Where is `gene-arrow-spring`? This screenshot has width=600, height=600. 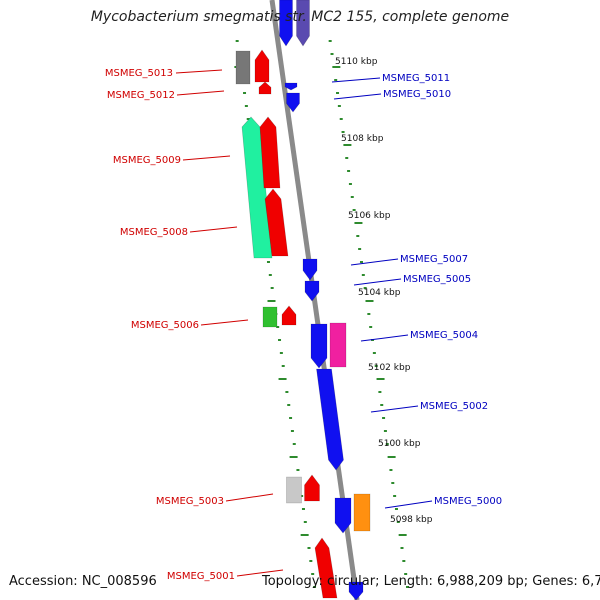 gene-arrow-spring is located at coordinates (257, 187).